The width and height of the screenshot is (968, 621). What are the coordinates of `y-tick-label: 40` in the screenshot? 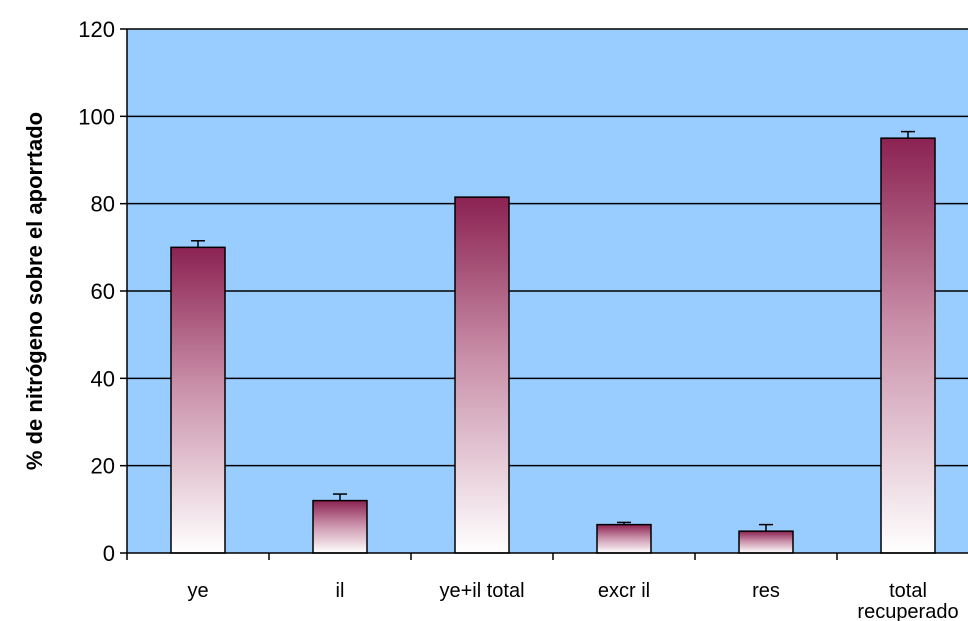 It's located at (103, 378).